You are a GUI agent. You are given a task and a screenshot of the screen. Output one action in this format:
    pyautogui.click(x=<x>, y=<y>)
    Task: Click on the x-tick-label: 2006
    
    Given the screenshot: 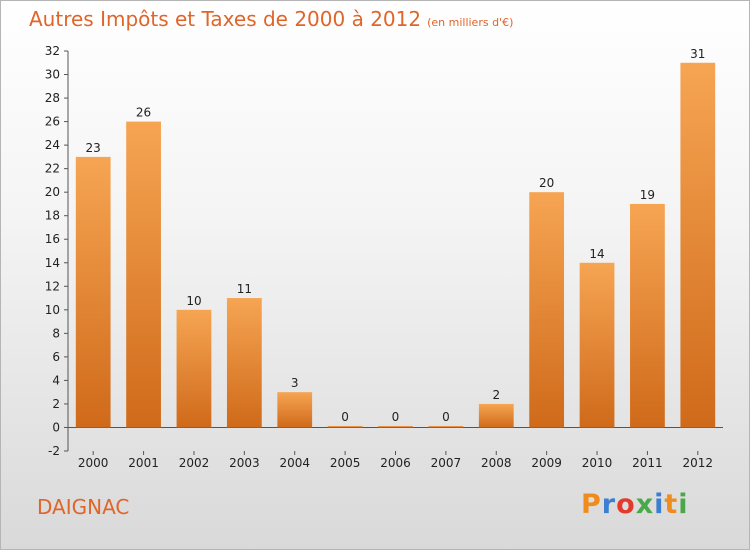 What is the action you would take?
    pyautogui.click(x=395, y=463)
    